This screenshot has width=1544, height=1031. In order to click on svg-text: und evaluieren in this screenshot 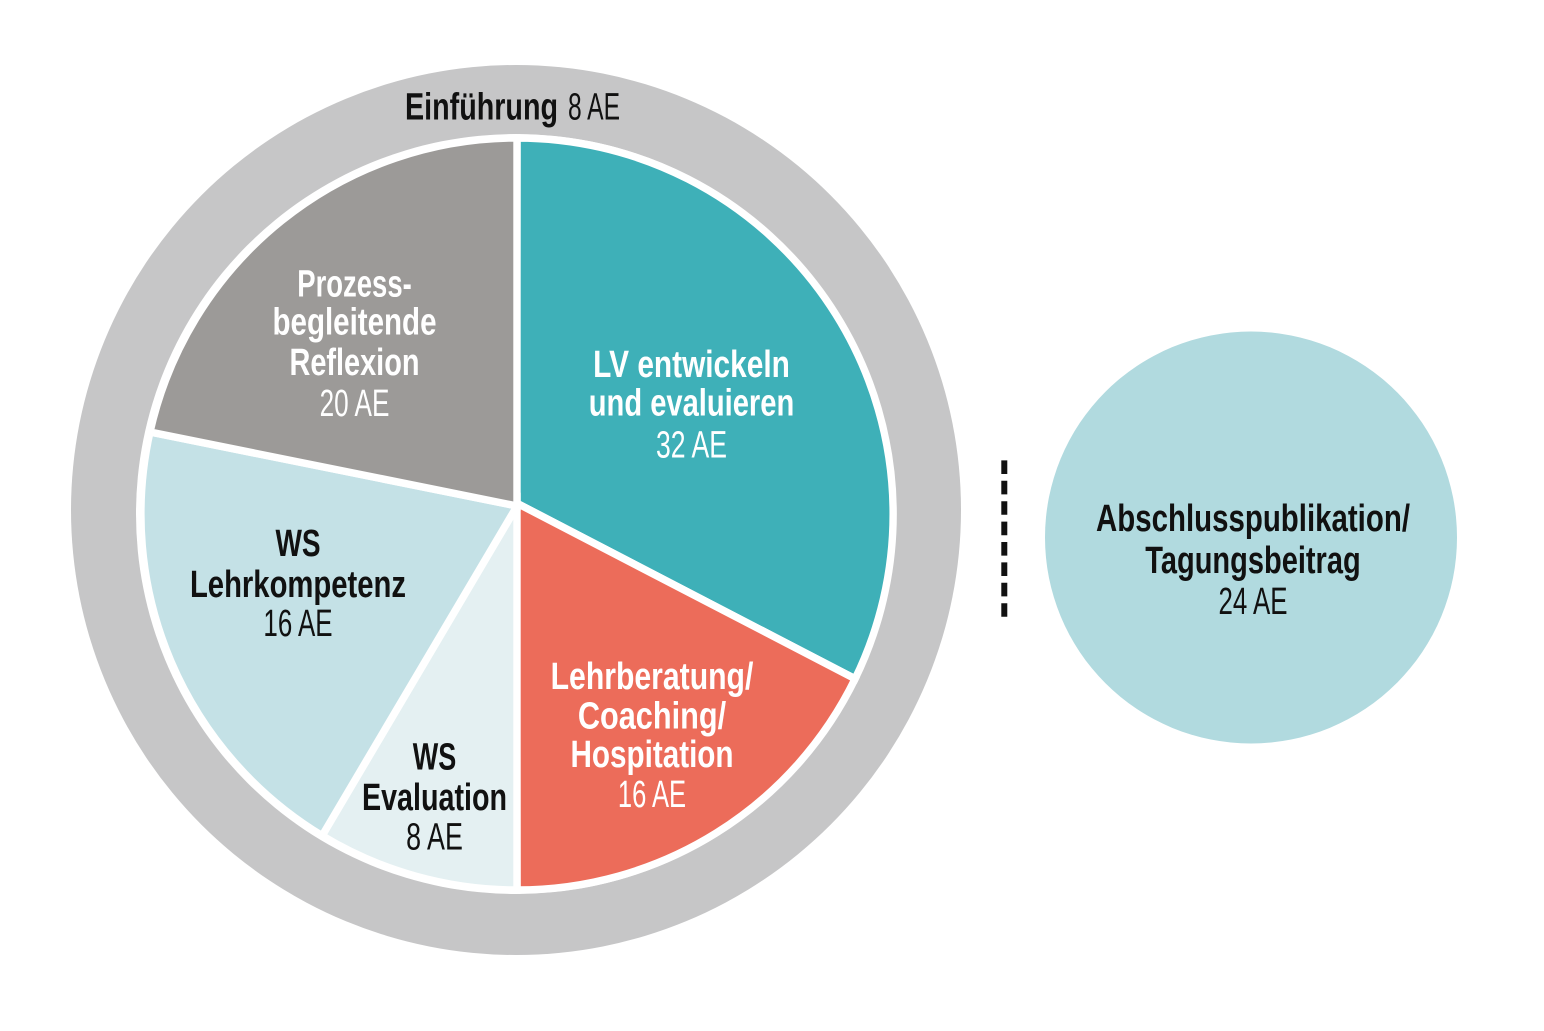, I will do `click(692, 404)`.